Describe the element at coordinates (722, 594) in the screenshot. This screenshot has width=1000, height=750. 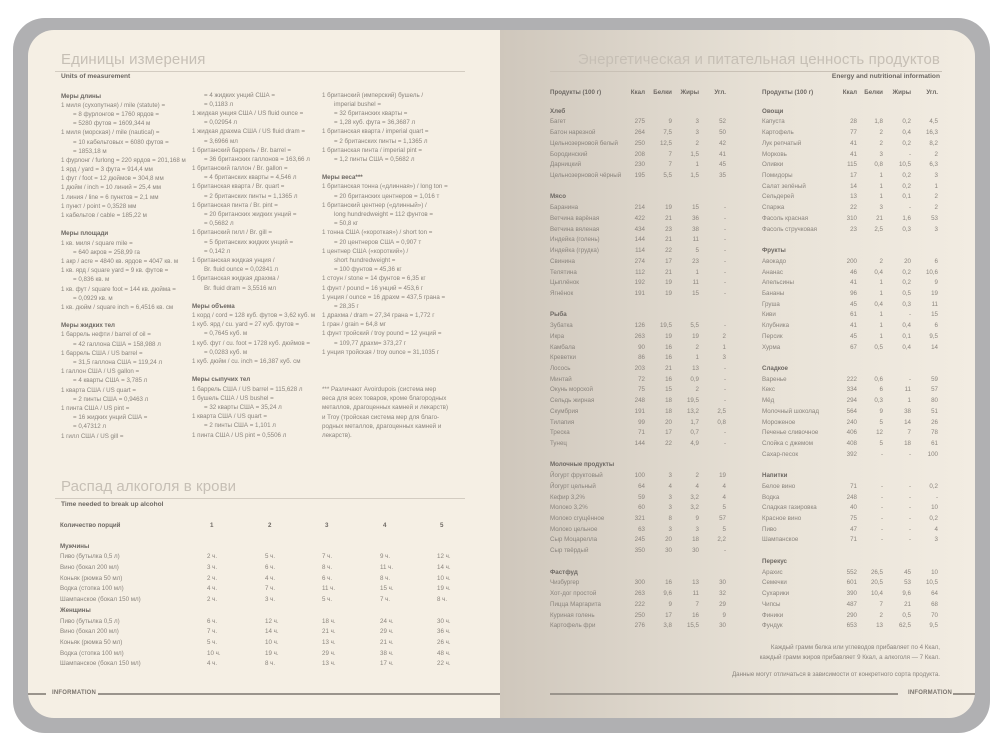
I see `nutrient-value: 32` at that location.